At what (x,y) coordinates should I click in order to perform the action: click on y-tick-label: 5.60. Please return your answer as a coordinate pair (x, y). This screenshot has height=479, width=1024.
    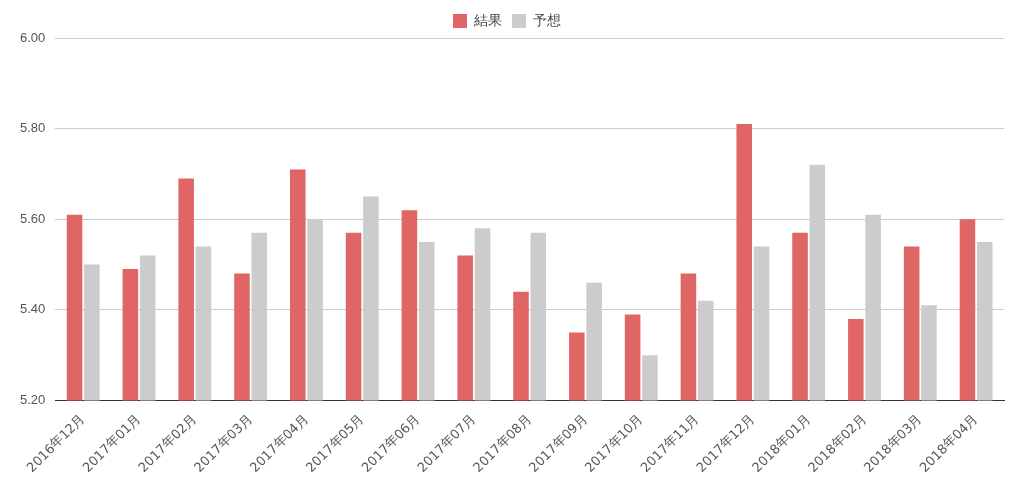
    Looking at the image, I should click on (32, 218).